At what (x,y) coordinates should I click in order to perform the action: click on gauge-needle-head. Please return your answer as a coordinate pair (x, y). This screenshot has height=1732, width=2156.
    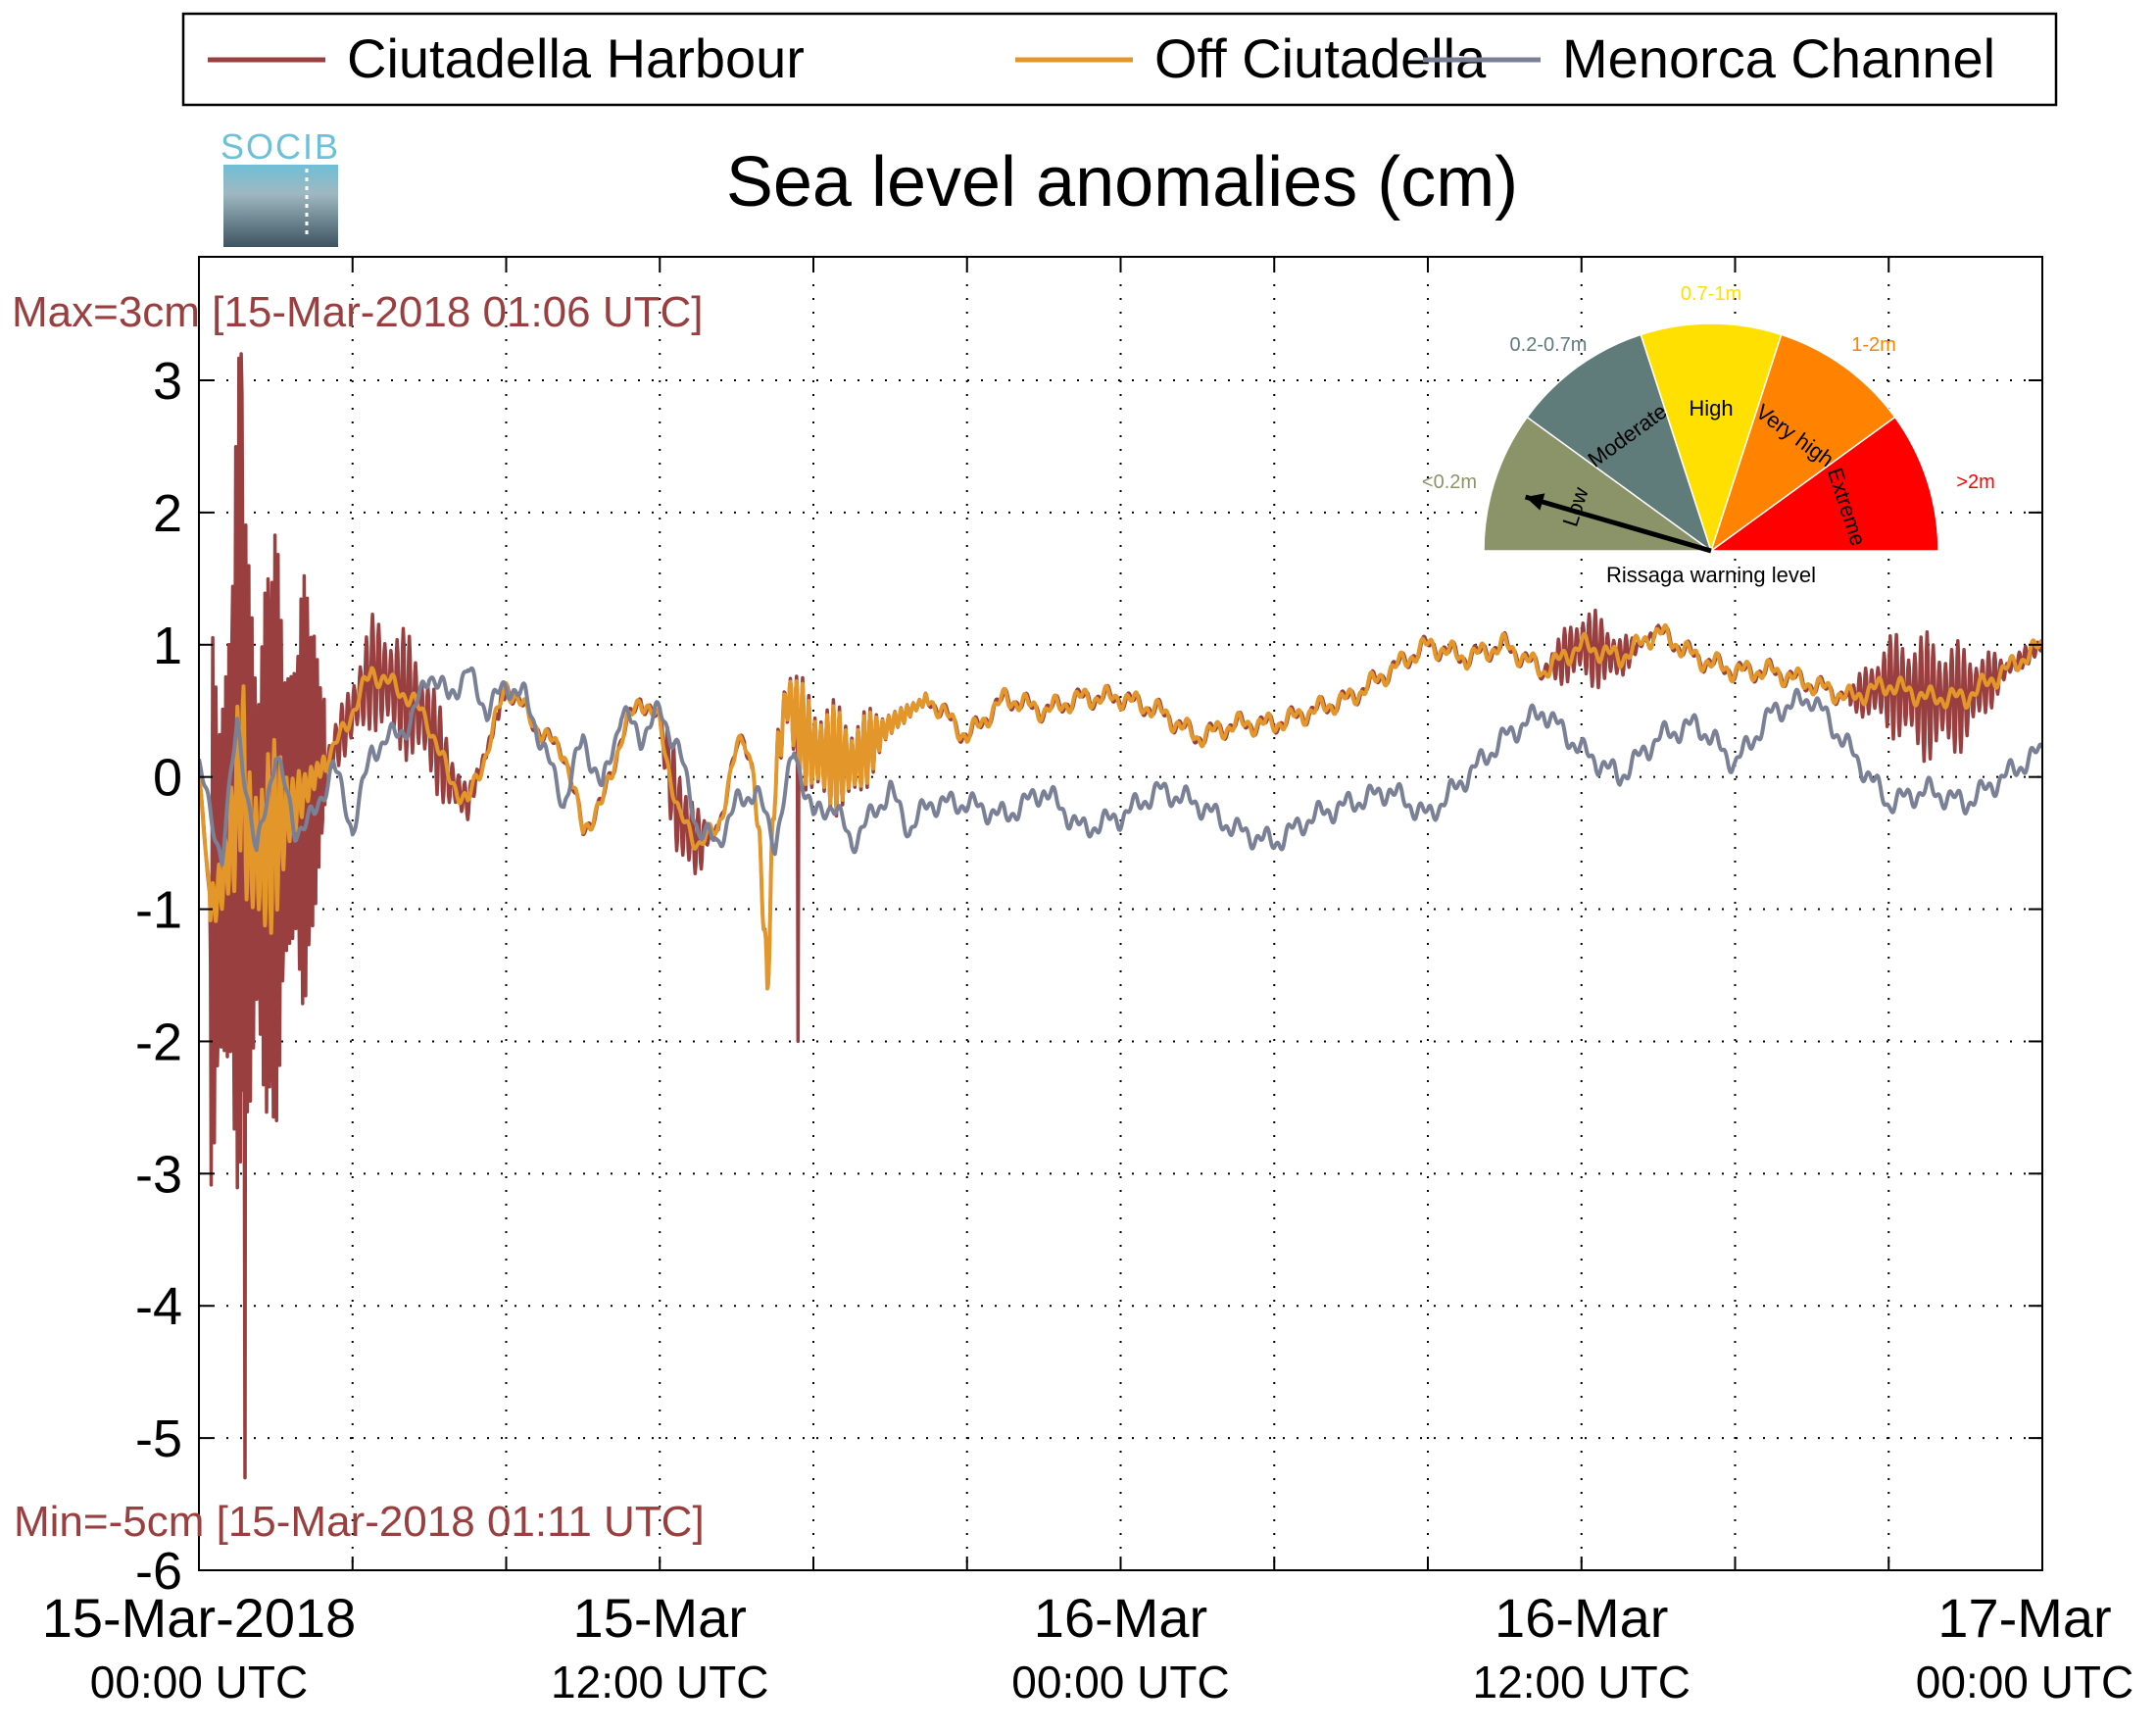
    Looking at the image, I should click on (1535, 502).